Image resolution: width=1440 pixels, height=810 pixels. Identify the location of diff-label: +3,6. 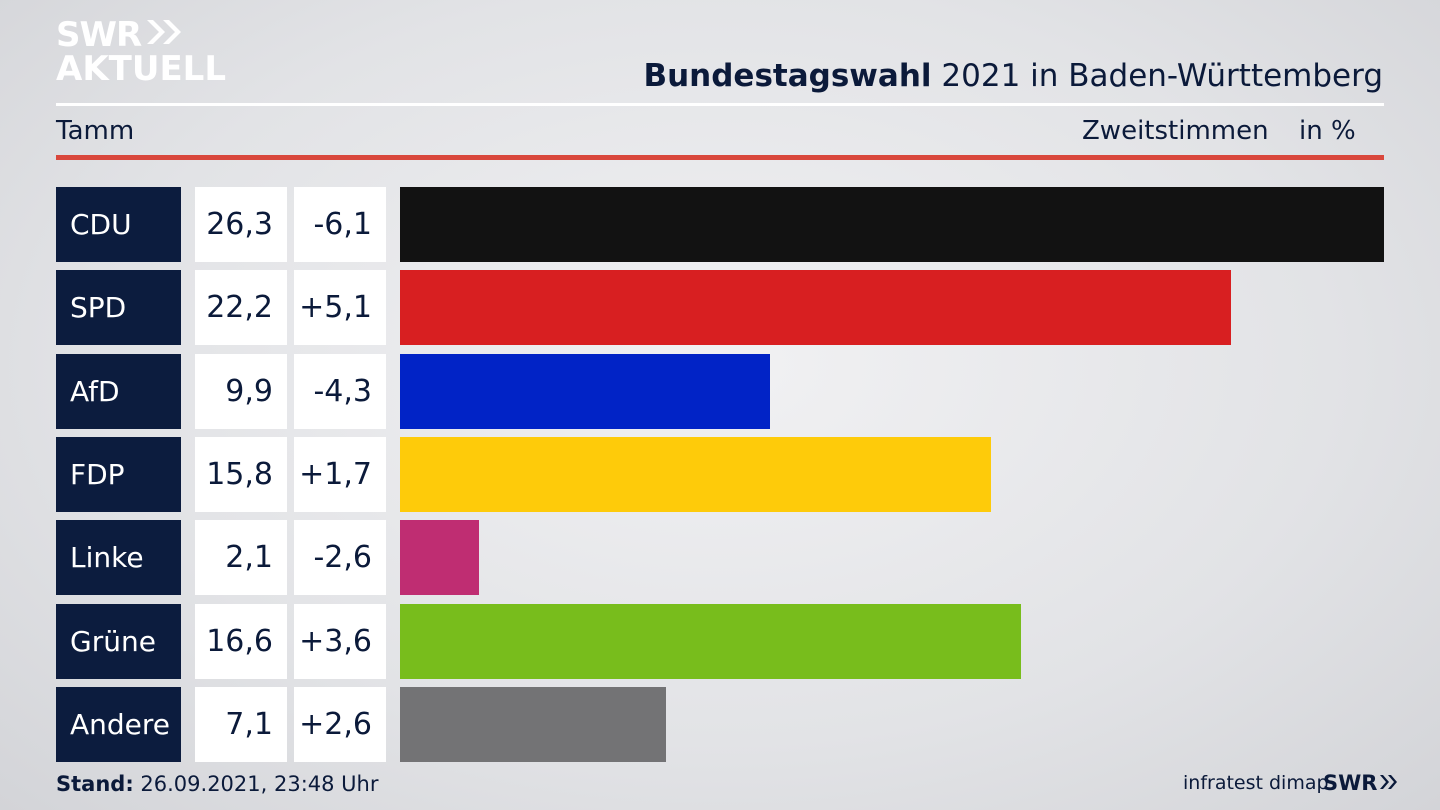
(340, 641).